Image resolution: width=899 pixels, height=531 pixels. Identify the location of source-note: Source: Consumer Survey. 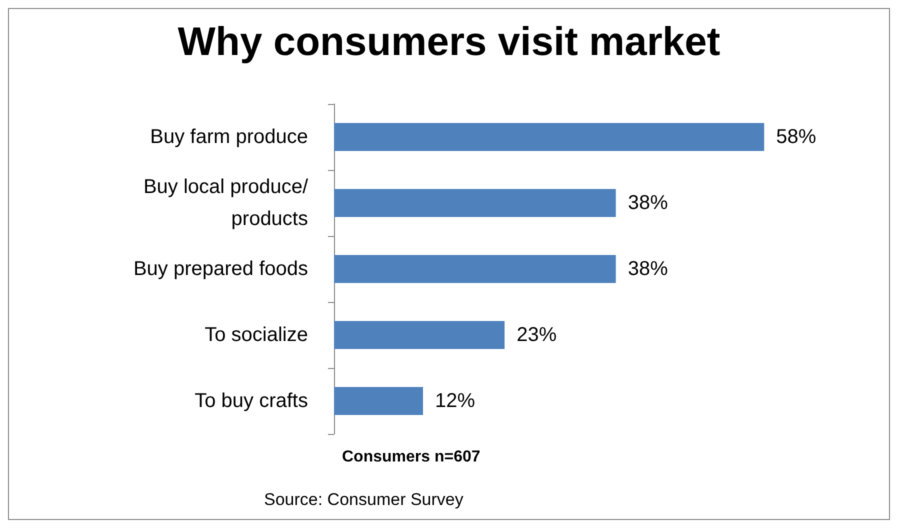
(364, 499).